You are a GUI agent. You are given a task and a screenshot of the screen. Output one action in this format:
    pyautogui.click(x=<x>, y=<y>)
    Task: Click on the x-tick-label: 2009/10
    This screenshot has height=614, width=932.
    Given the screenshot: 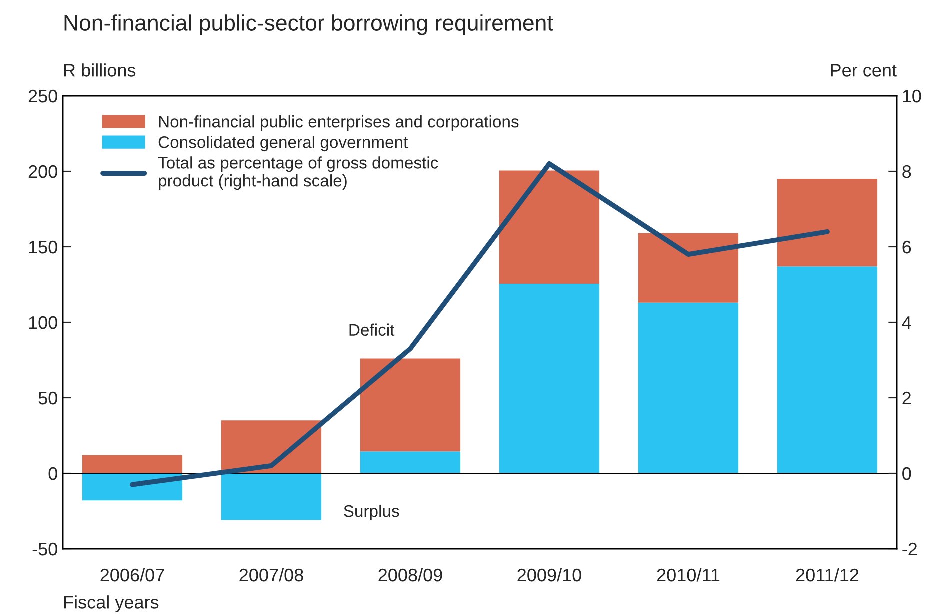 What is the action you would take?
    pyautogui.click(x=550, y=575)
    